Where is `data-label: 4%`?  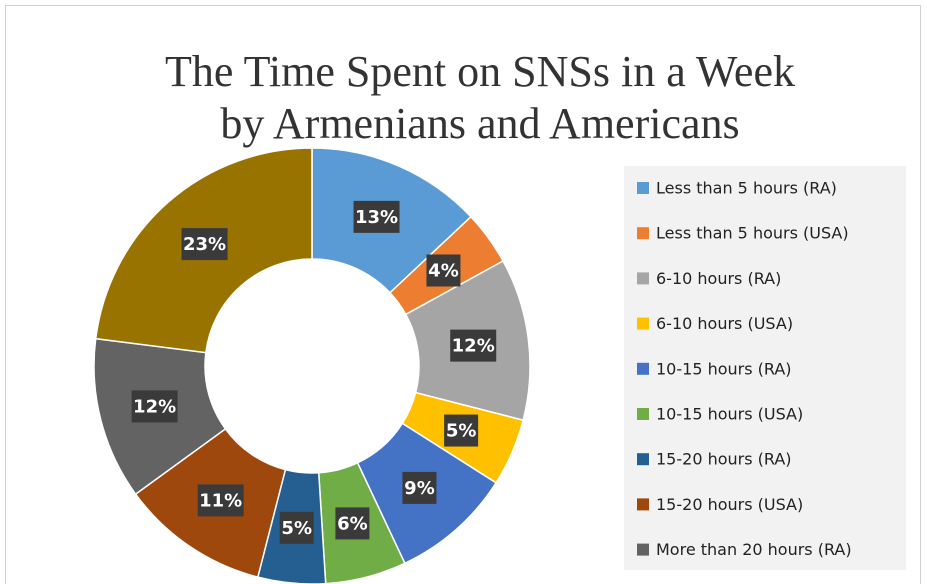 data-label: 4% is located at coordinates (443, 270).